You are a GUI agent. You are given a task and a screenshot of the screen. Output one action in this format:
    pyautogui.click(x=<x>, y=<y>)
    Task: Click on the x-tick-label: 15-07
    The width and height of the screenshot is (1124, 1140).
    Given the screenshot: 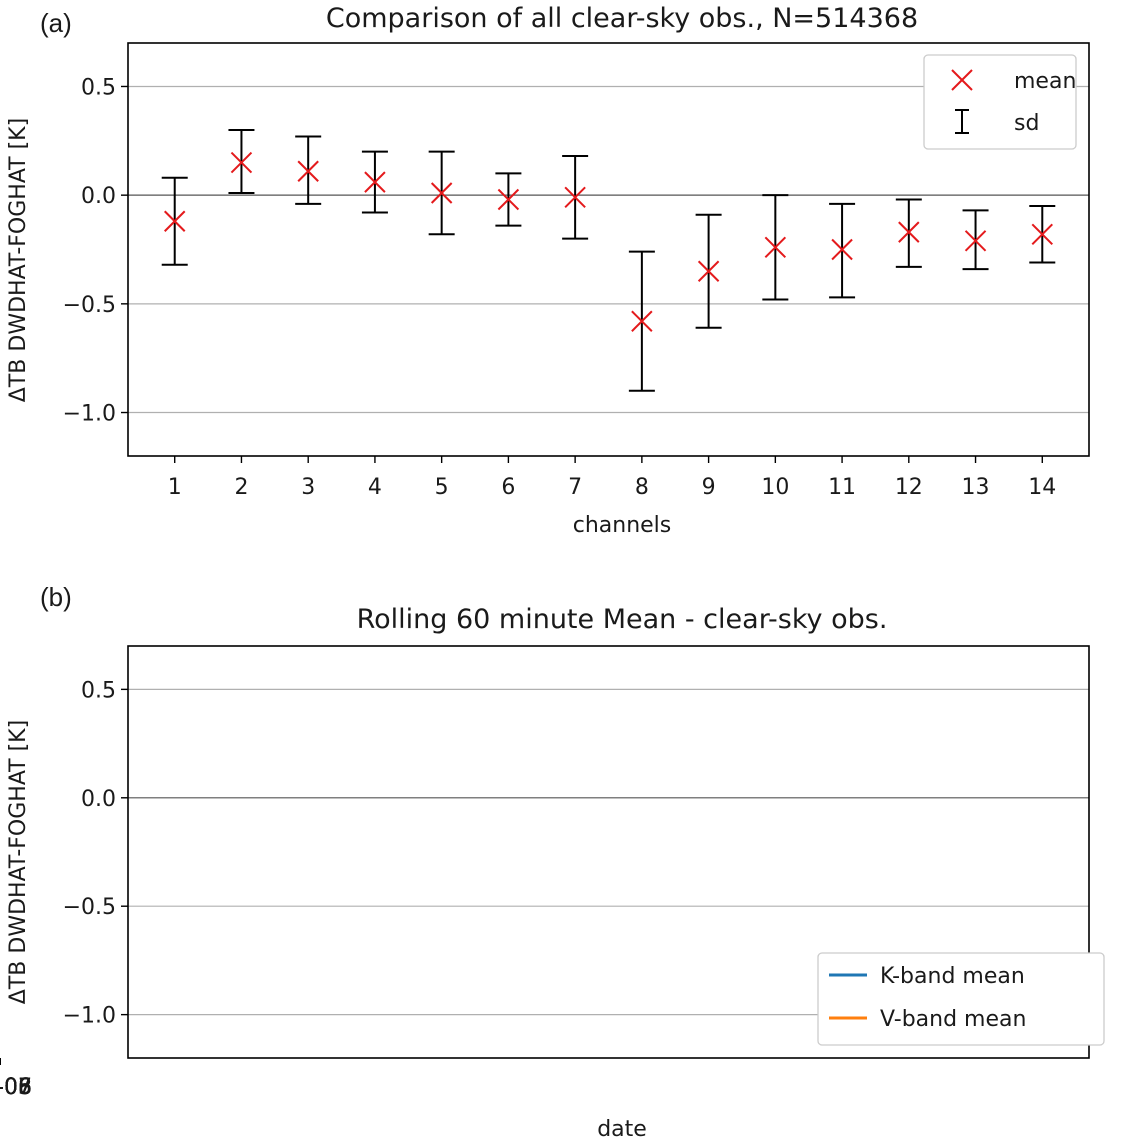 What is the action you would take?
    pyautogui.click(x=16, y=1087)
    